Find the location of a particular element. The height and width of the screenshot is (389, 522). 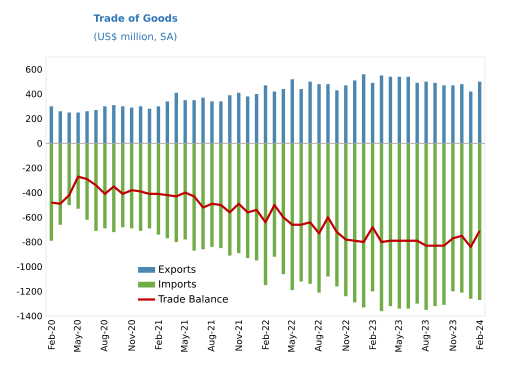

x-tick-label: Aug-22 is located at coordinates (319, 336).